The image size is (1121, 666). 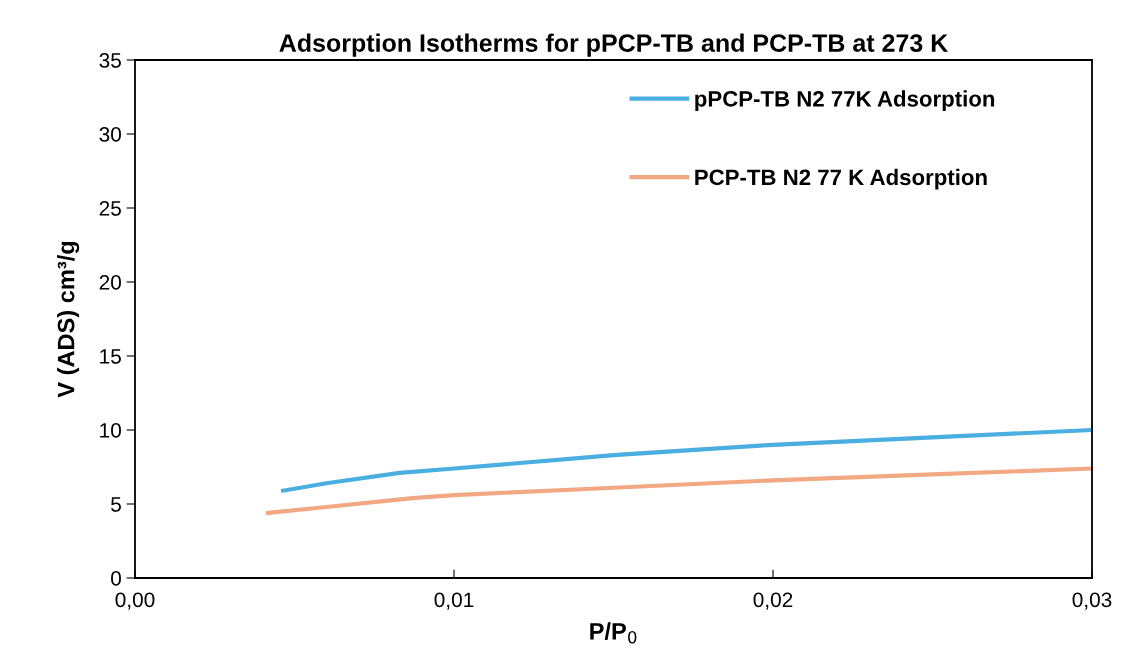 What do you see at coordinates (613, 633) in the screenshot?
I see `x-axis-title: P/P$_{0}$` at bounding box center [613, 633].